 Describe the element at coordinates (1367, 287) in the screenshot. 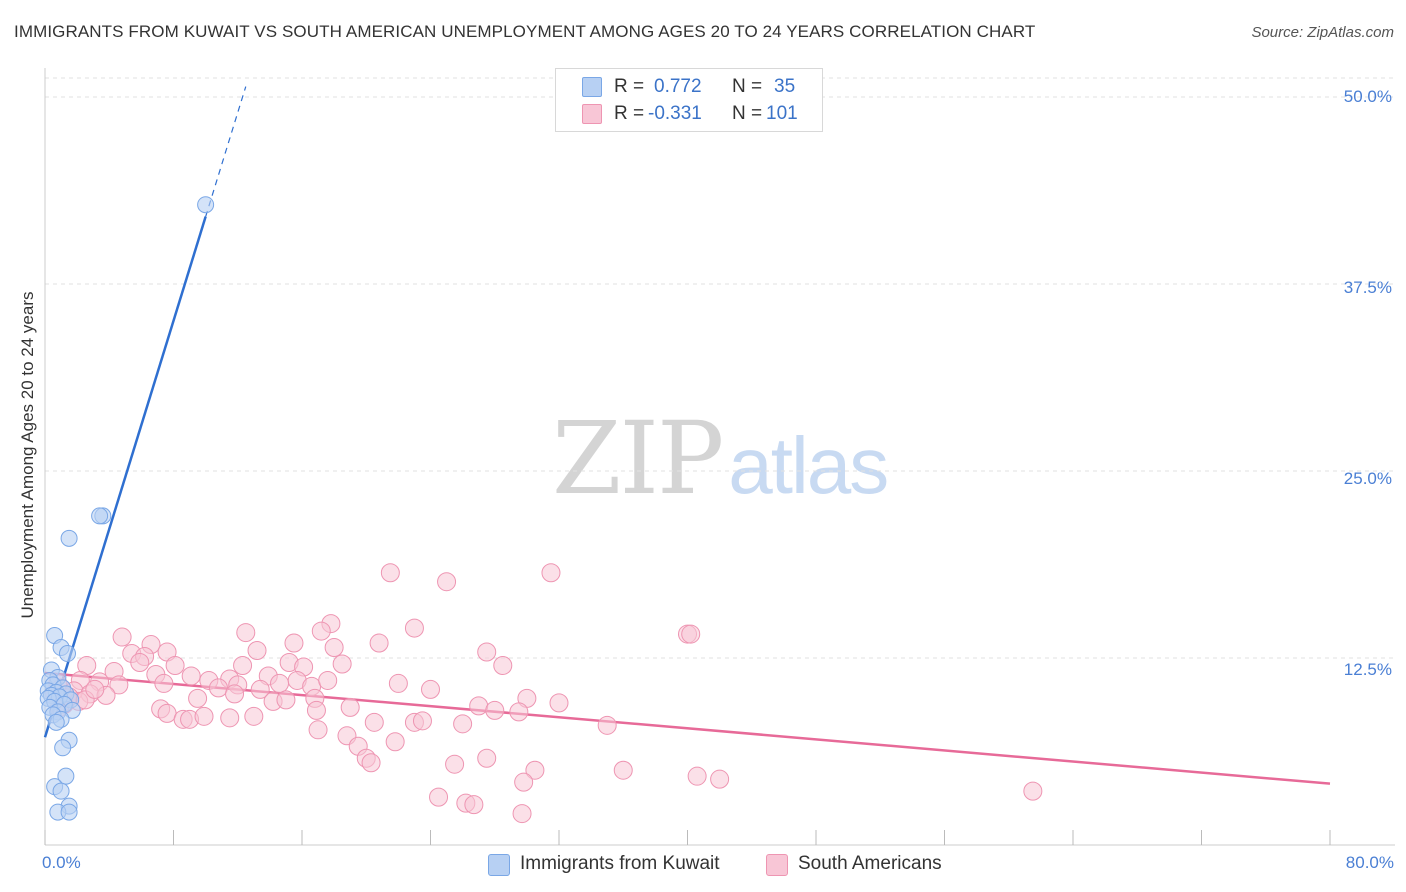

I see `y-tick-label-37-5: 37.5%` at that location.